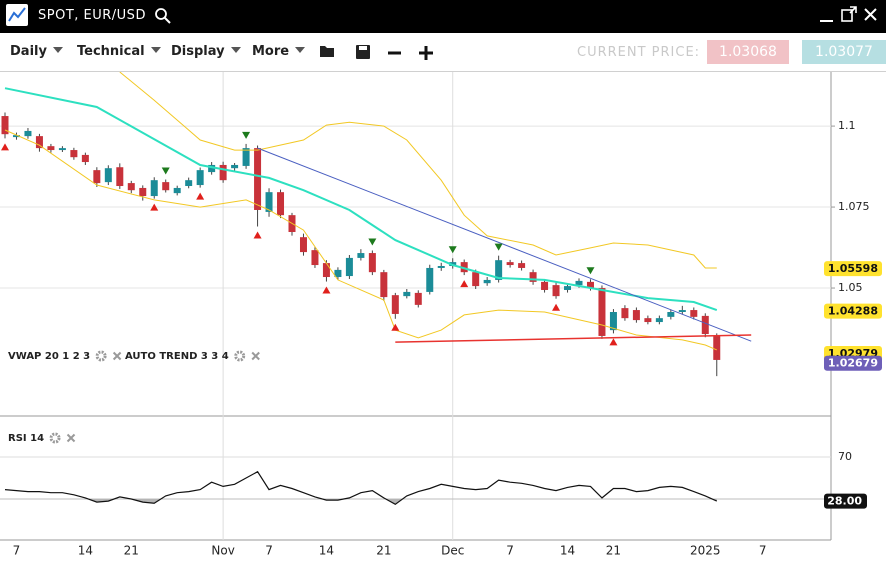 The width and height of the screenshot is (886, 562). I want to click on menu-daily: Daily, so click(36, 51).